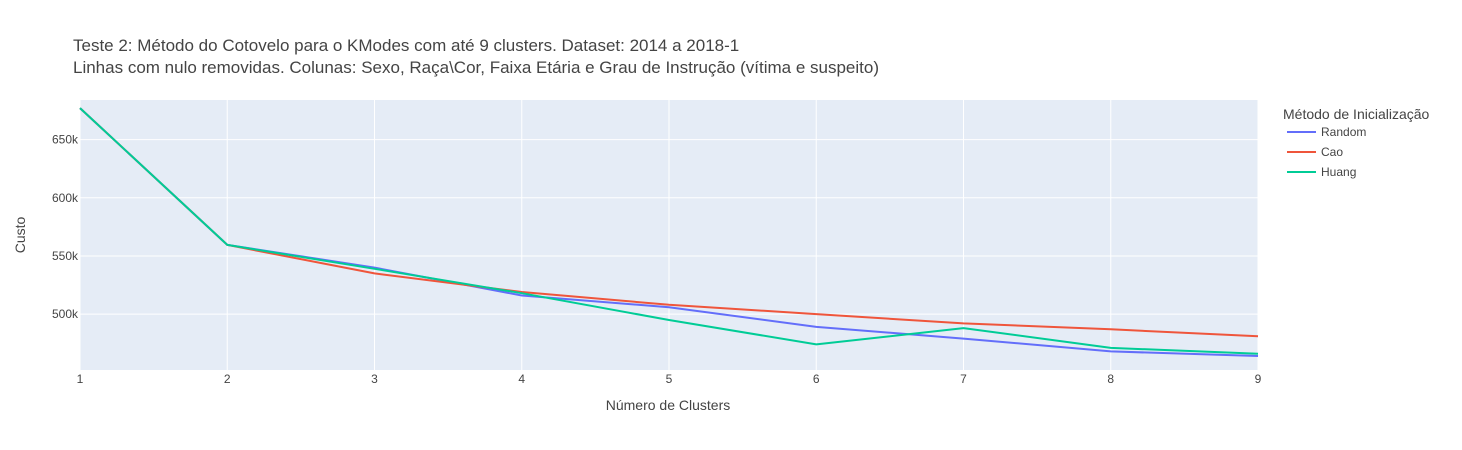 The image size is (1462, 450). I want to click on legend-label: Random, so click(1343, 132).